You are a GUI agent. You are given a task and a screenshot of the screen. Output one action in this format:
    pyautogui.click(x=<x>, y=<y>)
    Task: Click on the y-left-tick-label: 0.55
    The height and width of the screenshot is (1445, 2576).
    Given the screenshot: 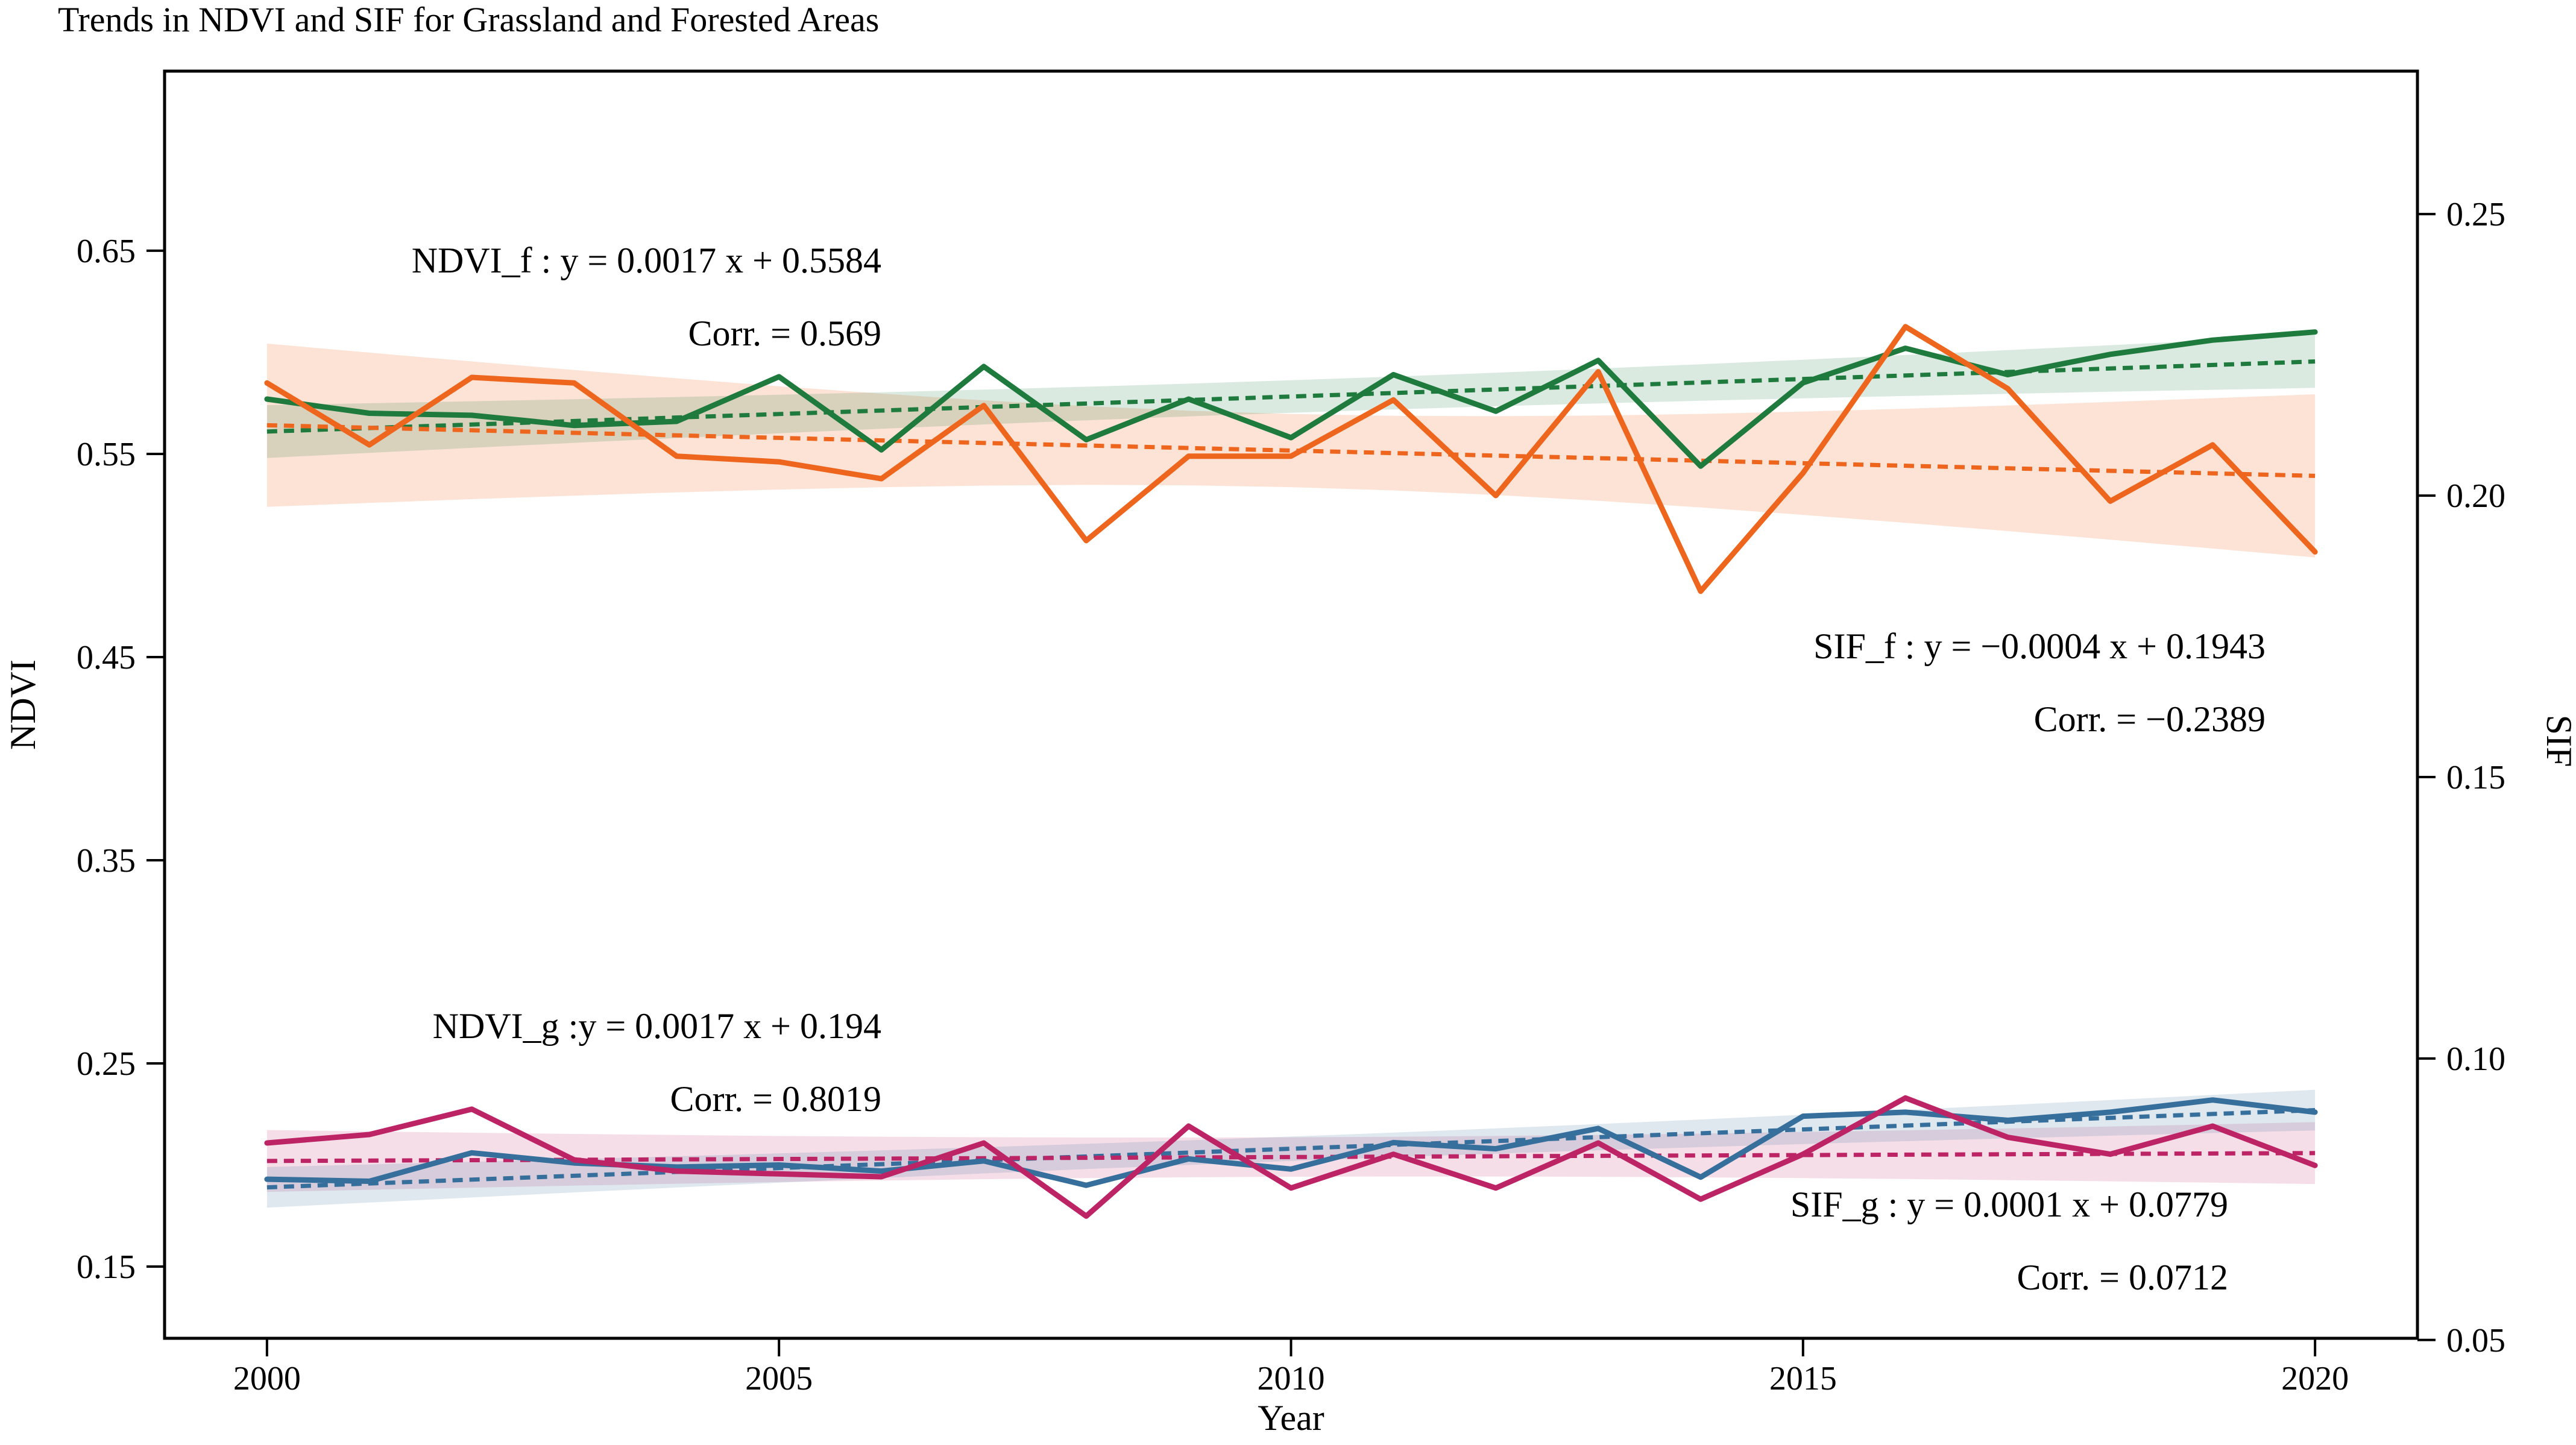 What is the action you would take?
    pyautogui.click(x=106, y=454)
    